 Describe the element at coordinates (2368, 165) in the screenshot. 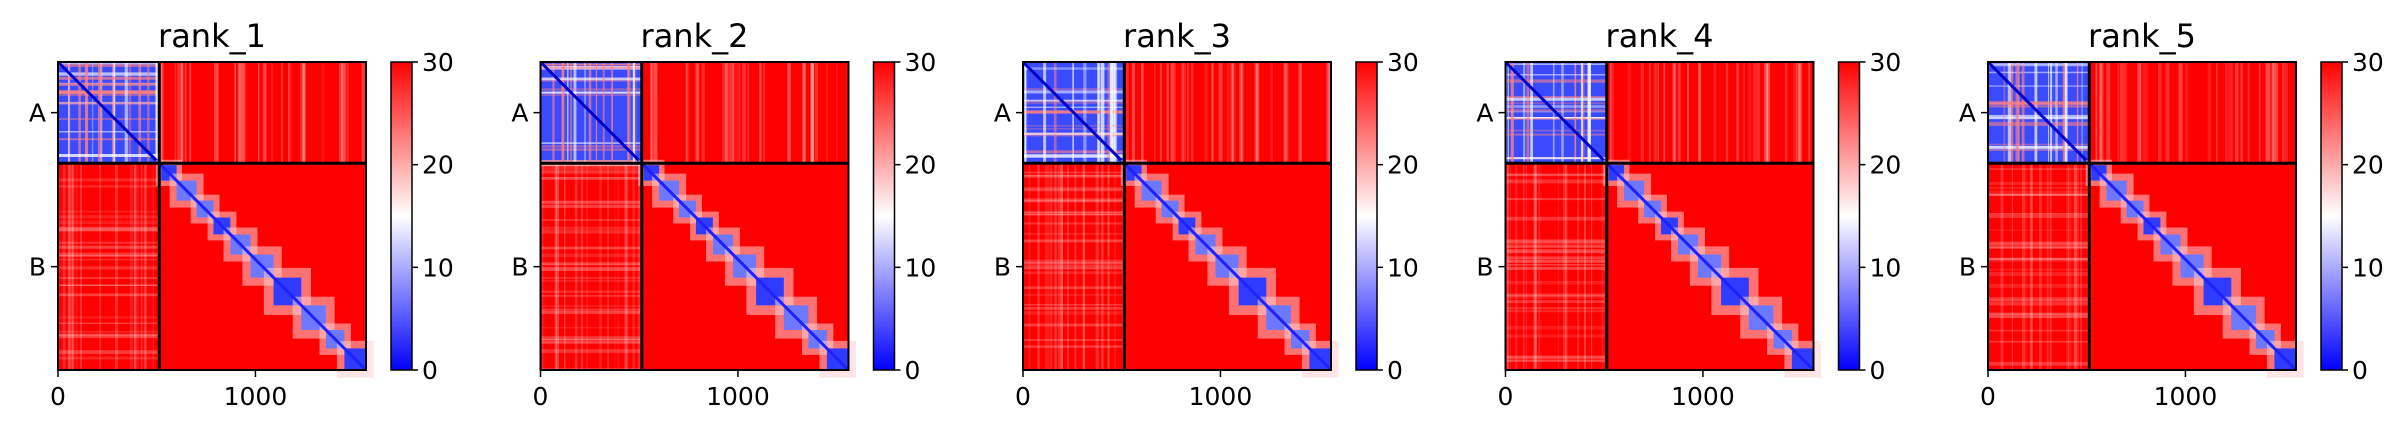

I see `colorbar-tick-label: 20` at that location.